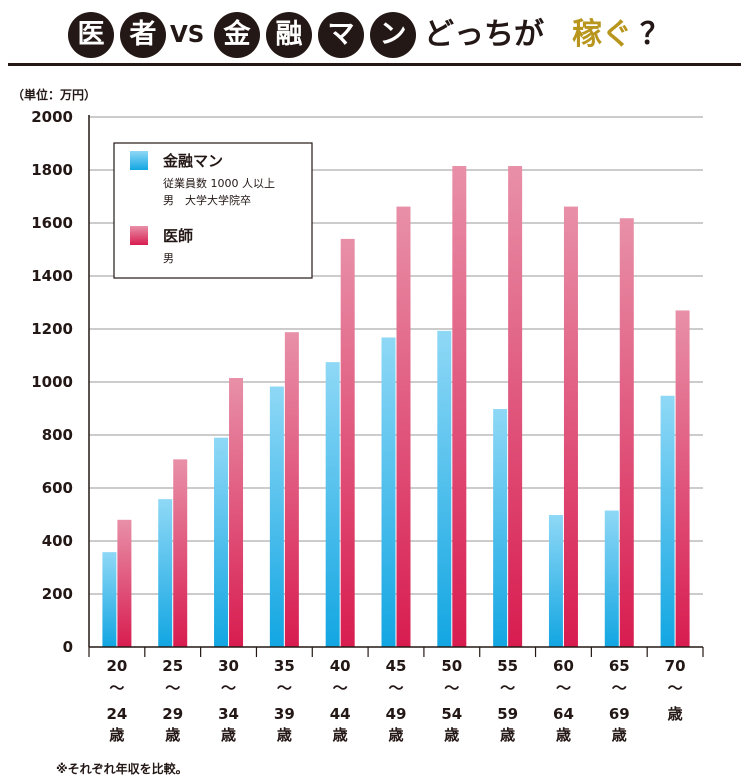 This screenshot has width=750, height=780. I want to click on y-tick-label-1000: 1000, so click(52, 382).